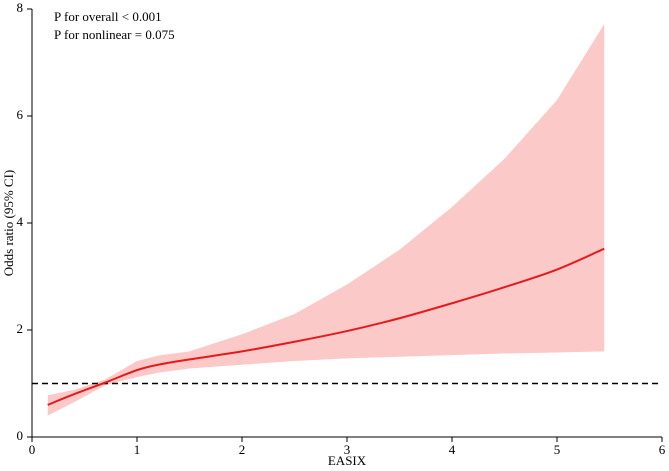 This screenshot has height=471, width=669. What do you see at coordinates (32, 449) in the screenshot?
I see `x-tick-label: 0` at bounding box center [32, 449].